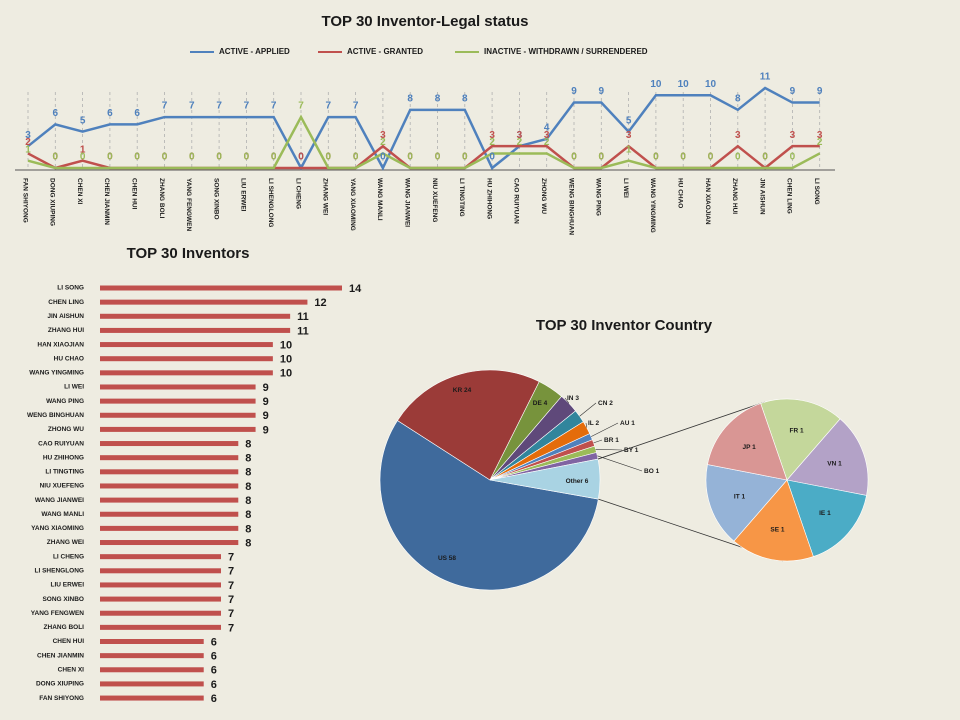 The image size is (960, 720). Describe the element at coordinates (69, 358) in the screenshot. I see `y-tick-label: HU CHAO` at that location.